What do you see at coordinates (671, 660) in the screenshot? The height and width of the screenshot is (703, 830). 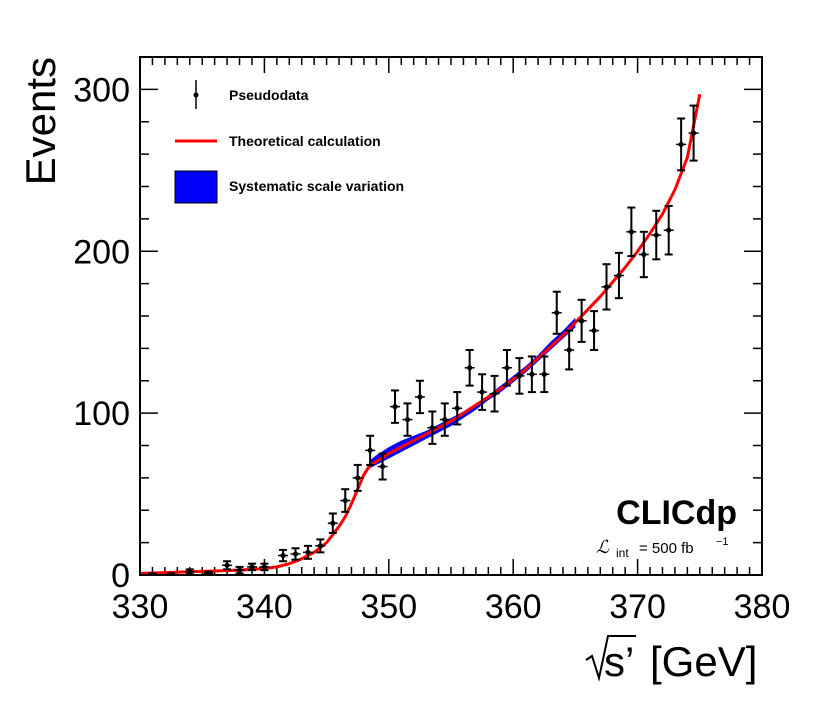 I see `x-axis-title: s’ [GeV]` at bounding box center [671, 660].